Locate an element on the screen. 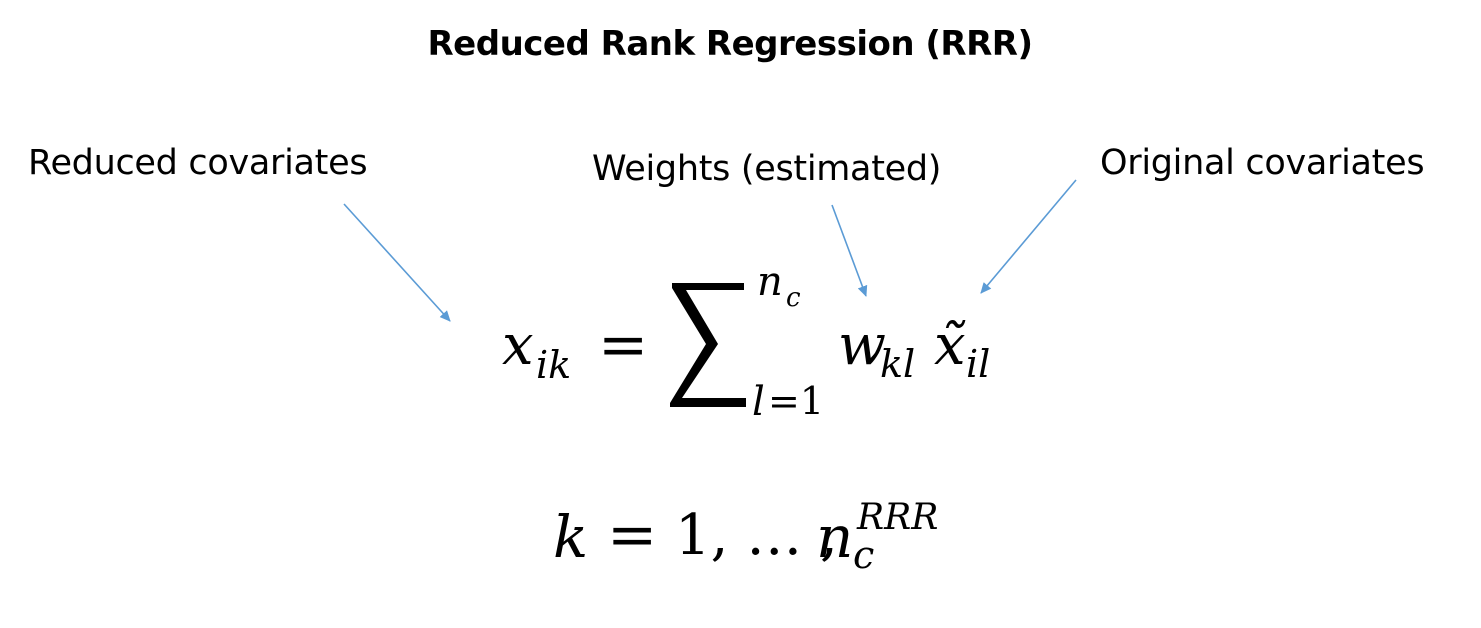  reduced-covariates-label: Reduced covariates is located at coordinates (198, 163).